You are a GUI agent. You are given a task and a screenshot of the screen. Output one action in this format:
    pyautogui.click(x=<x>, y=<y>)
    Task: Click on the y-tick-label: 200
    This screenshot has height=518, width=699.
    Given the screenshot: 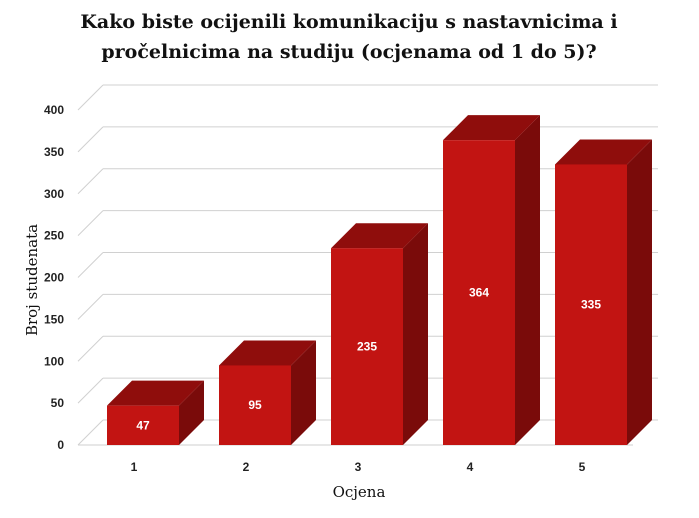 What is the action you would take?
    pyautogui.click(x=54, y=278)
    